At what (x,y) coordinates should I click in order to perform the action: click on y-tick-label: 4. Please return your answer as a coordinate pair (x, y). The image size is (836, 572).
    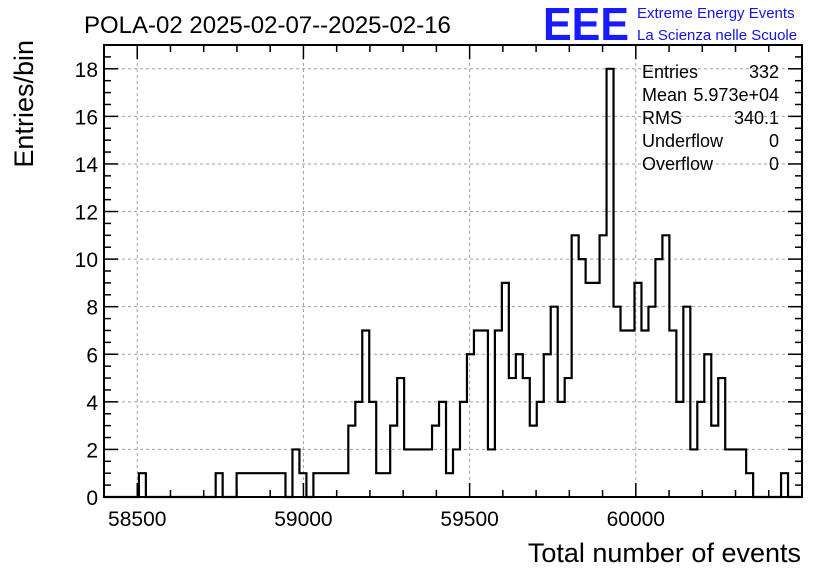
    Looking at the image, I should click on (92, 403).